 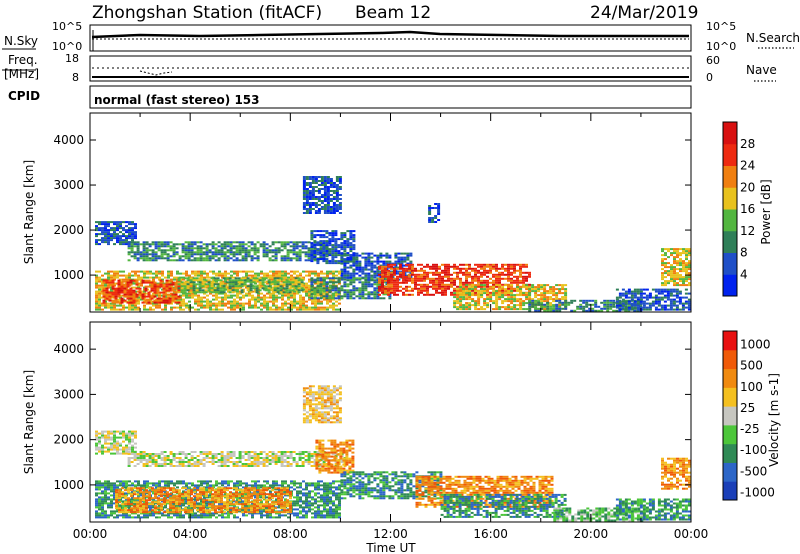 I want to click on x-tick-label: 04:00, so click(x=190, y=534).